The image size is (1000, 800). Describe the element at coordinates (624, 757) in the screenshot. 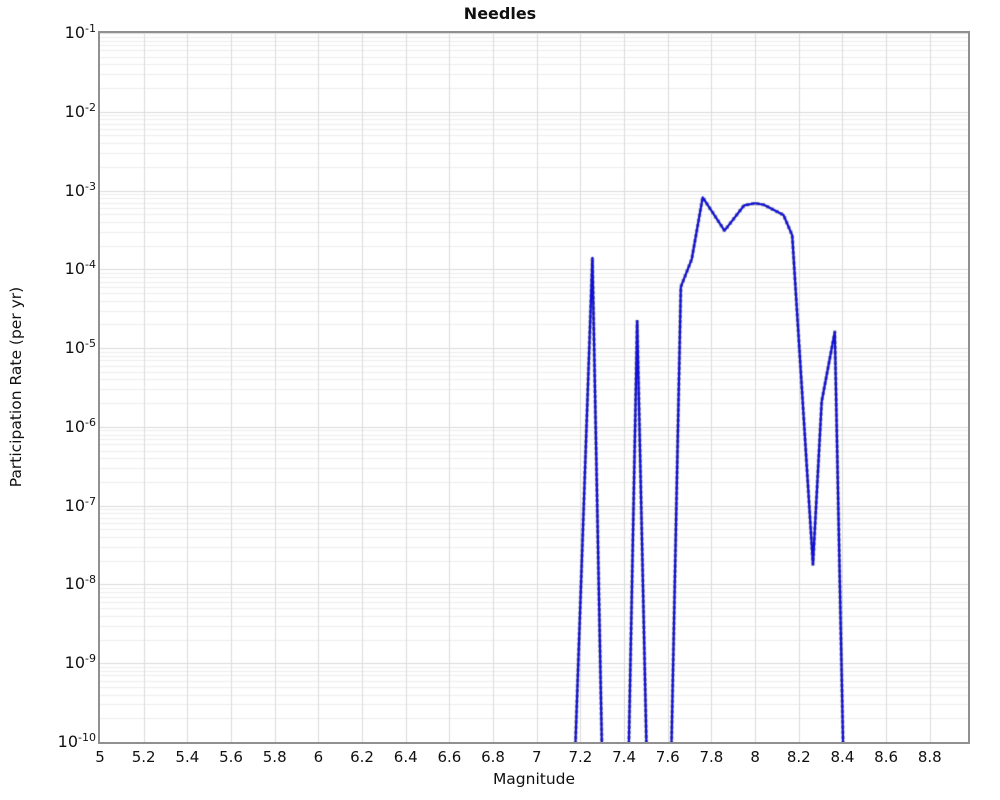

I see `x-tick-label: 7.4` at that location.